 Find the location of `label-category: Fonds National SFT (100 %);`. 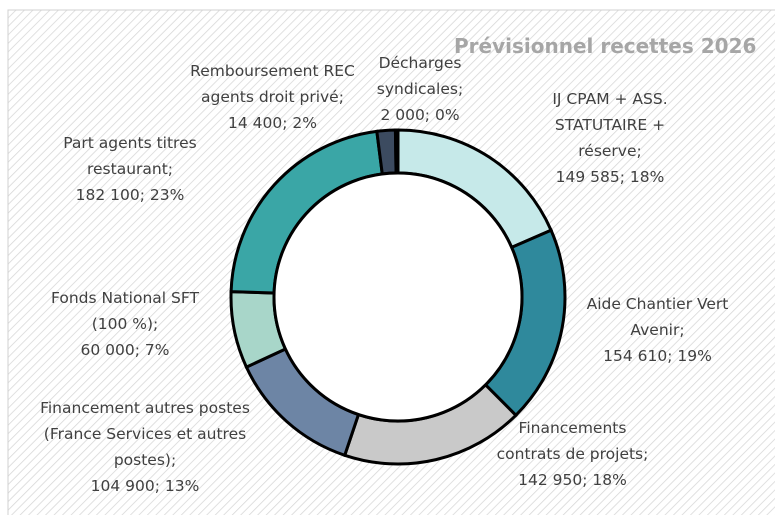

label-category: Fonds National SFT (100 %); is located at coordinates (125, 311).